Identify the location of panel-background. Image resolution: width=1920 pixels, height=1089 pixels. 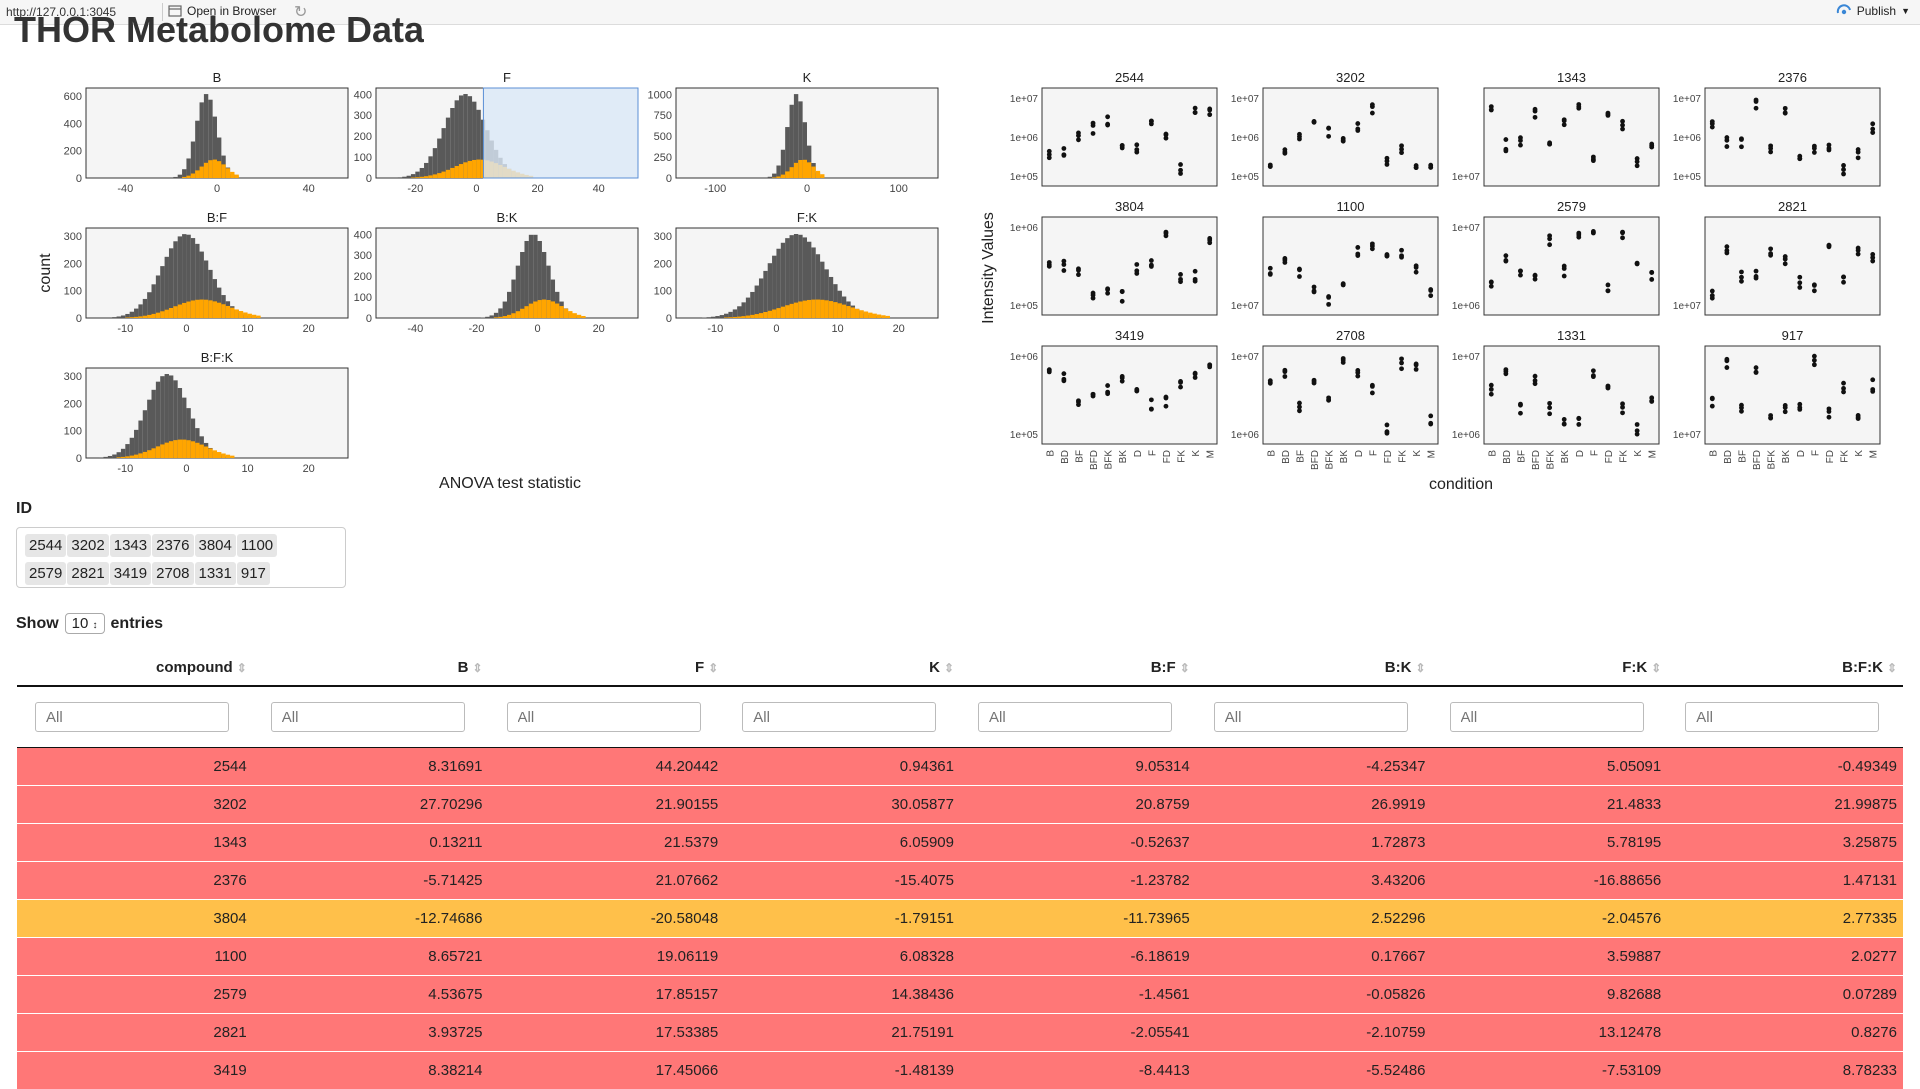
(1571, 395).